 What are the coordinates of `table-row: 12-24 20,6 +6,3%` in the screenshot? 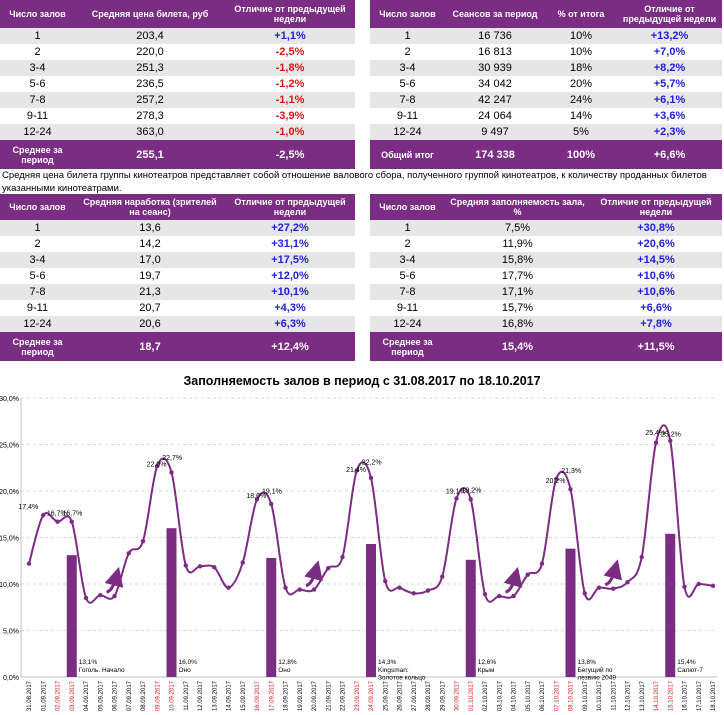 It's located at (177, 324).